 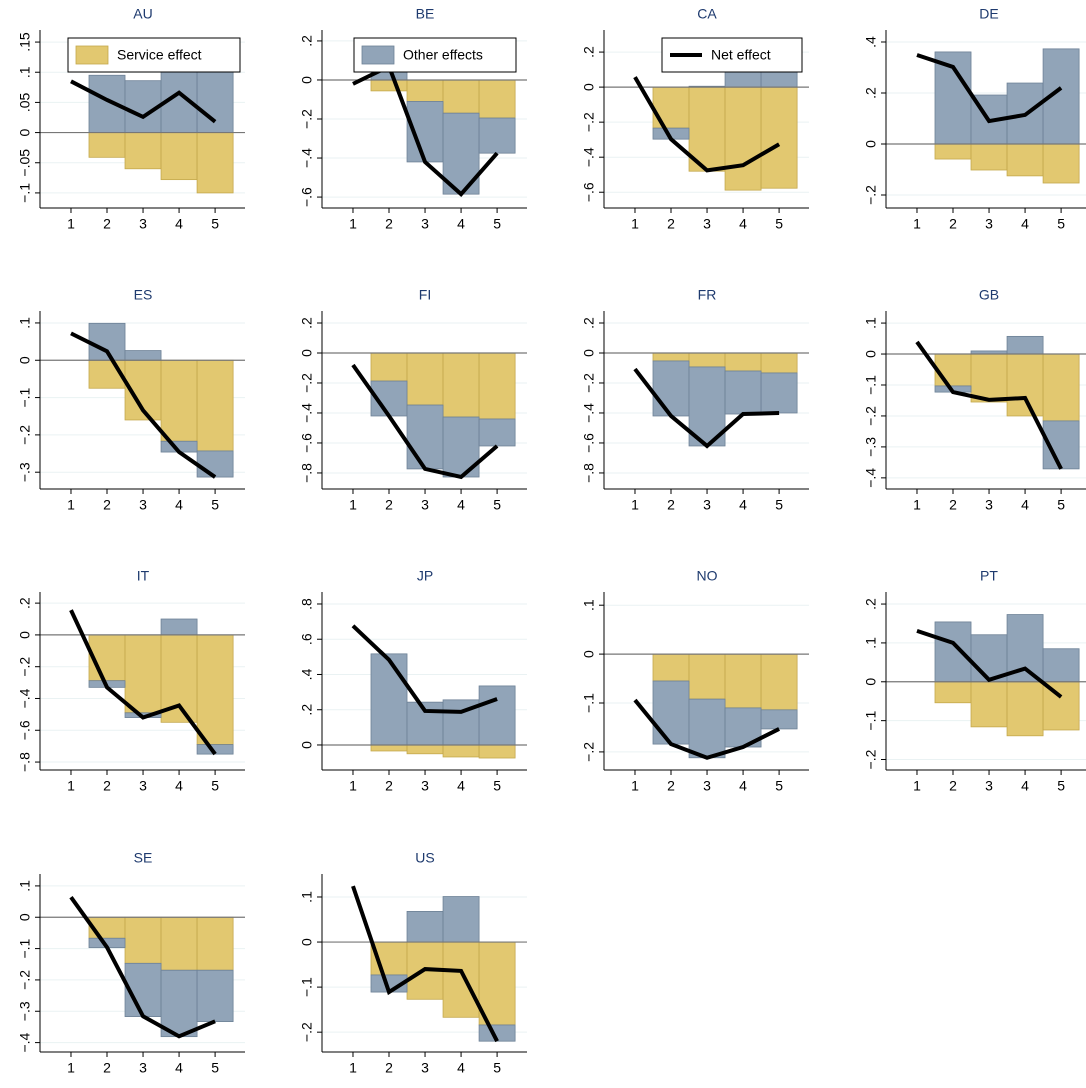 What do you see at coordinates (92, 55) in the screenshot?
I see `legend-swatch` at bounding box center [92, 55].